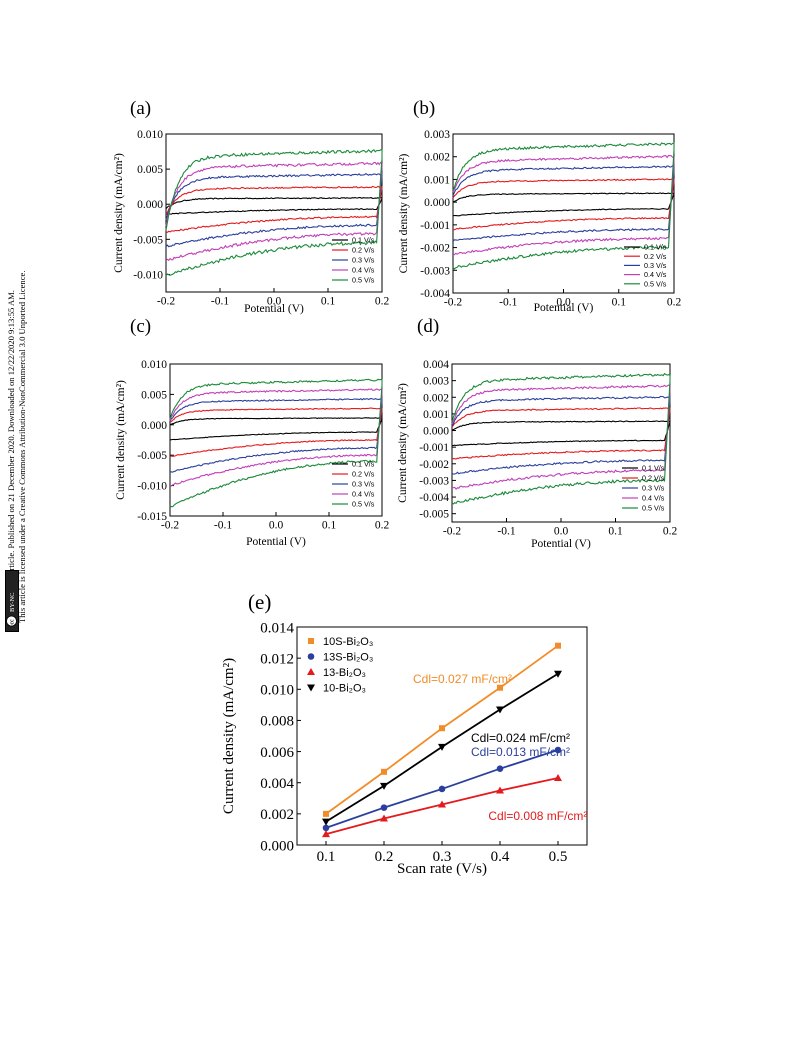 The width and height of the screenshot is (793, 1039). Describe the element at coordinates (348, 658) in the screenshot. I see `legend-entry: 13S-Bi₂O₃` at that location.